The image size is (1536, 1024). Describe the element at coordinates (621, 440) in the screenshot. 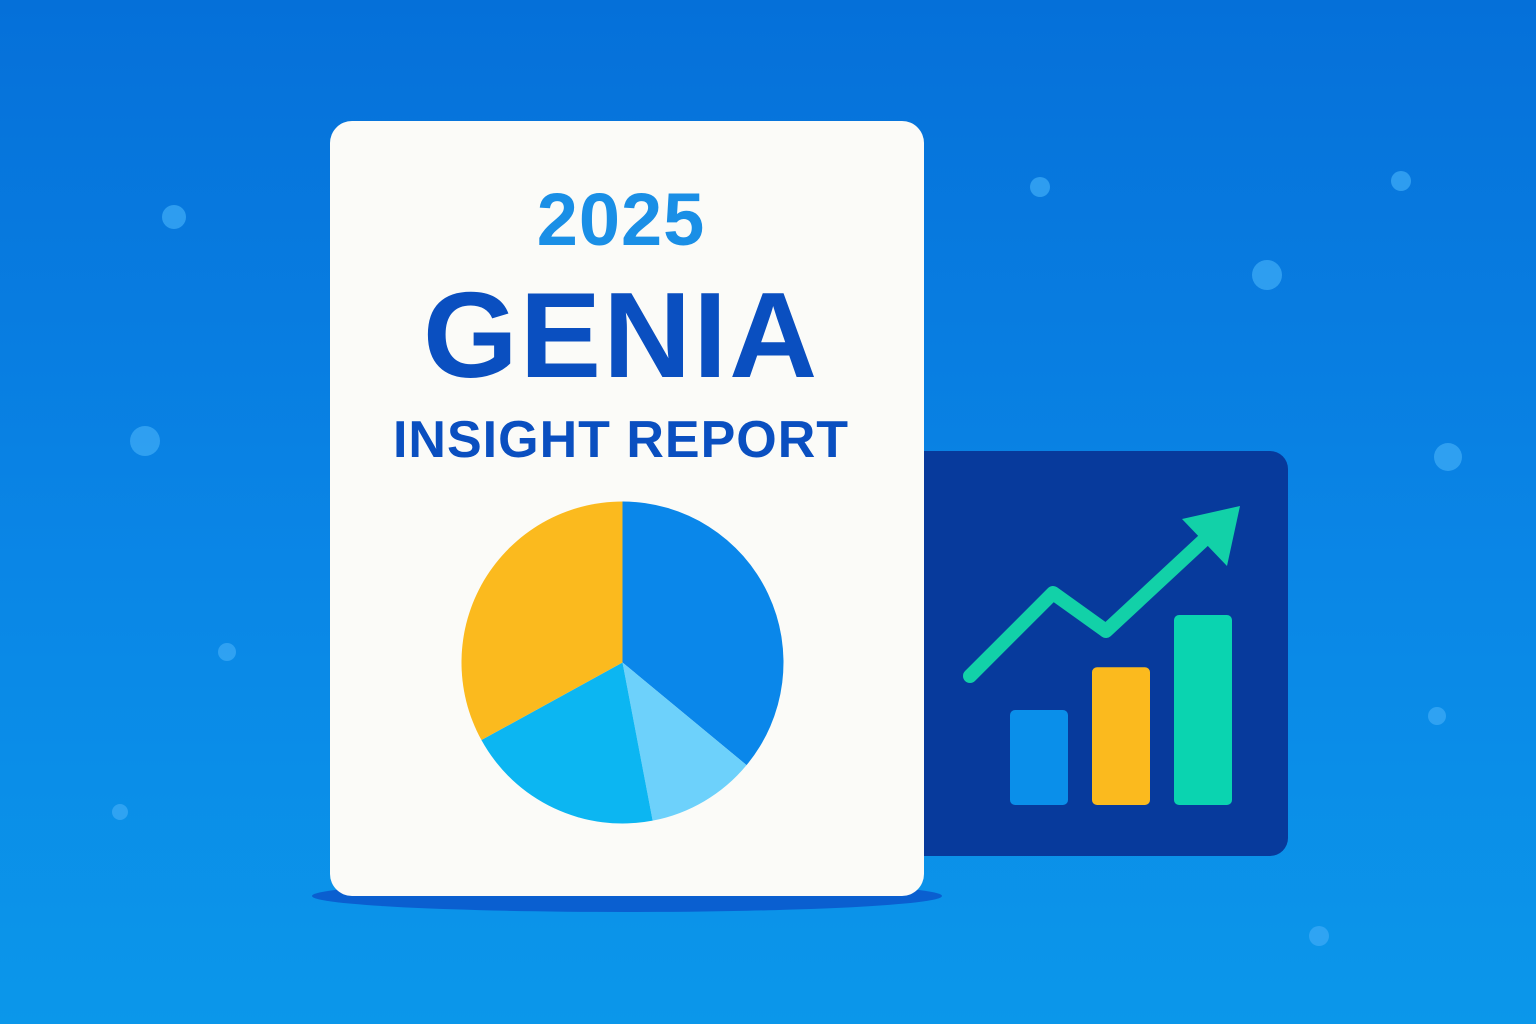

I see `report-subtitle: INSIGHT REPORT` at that location.